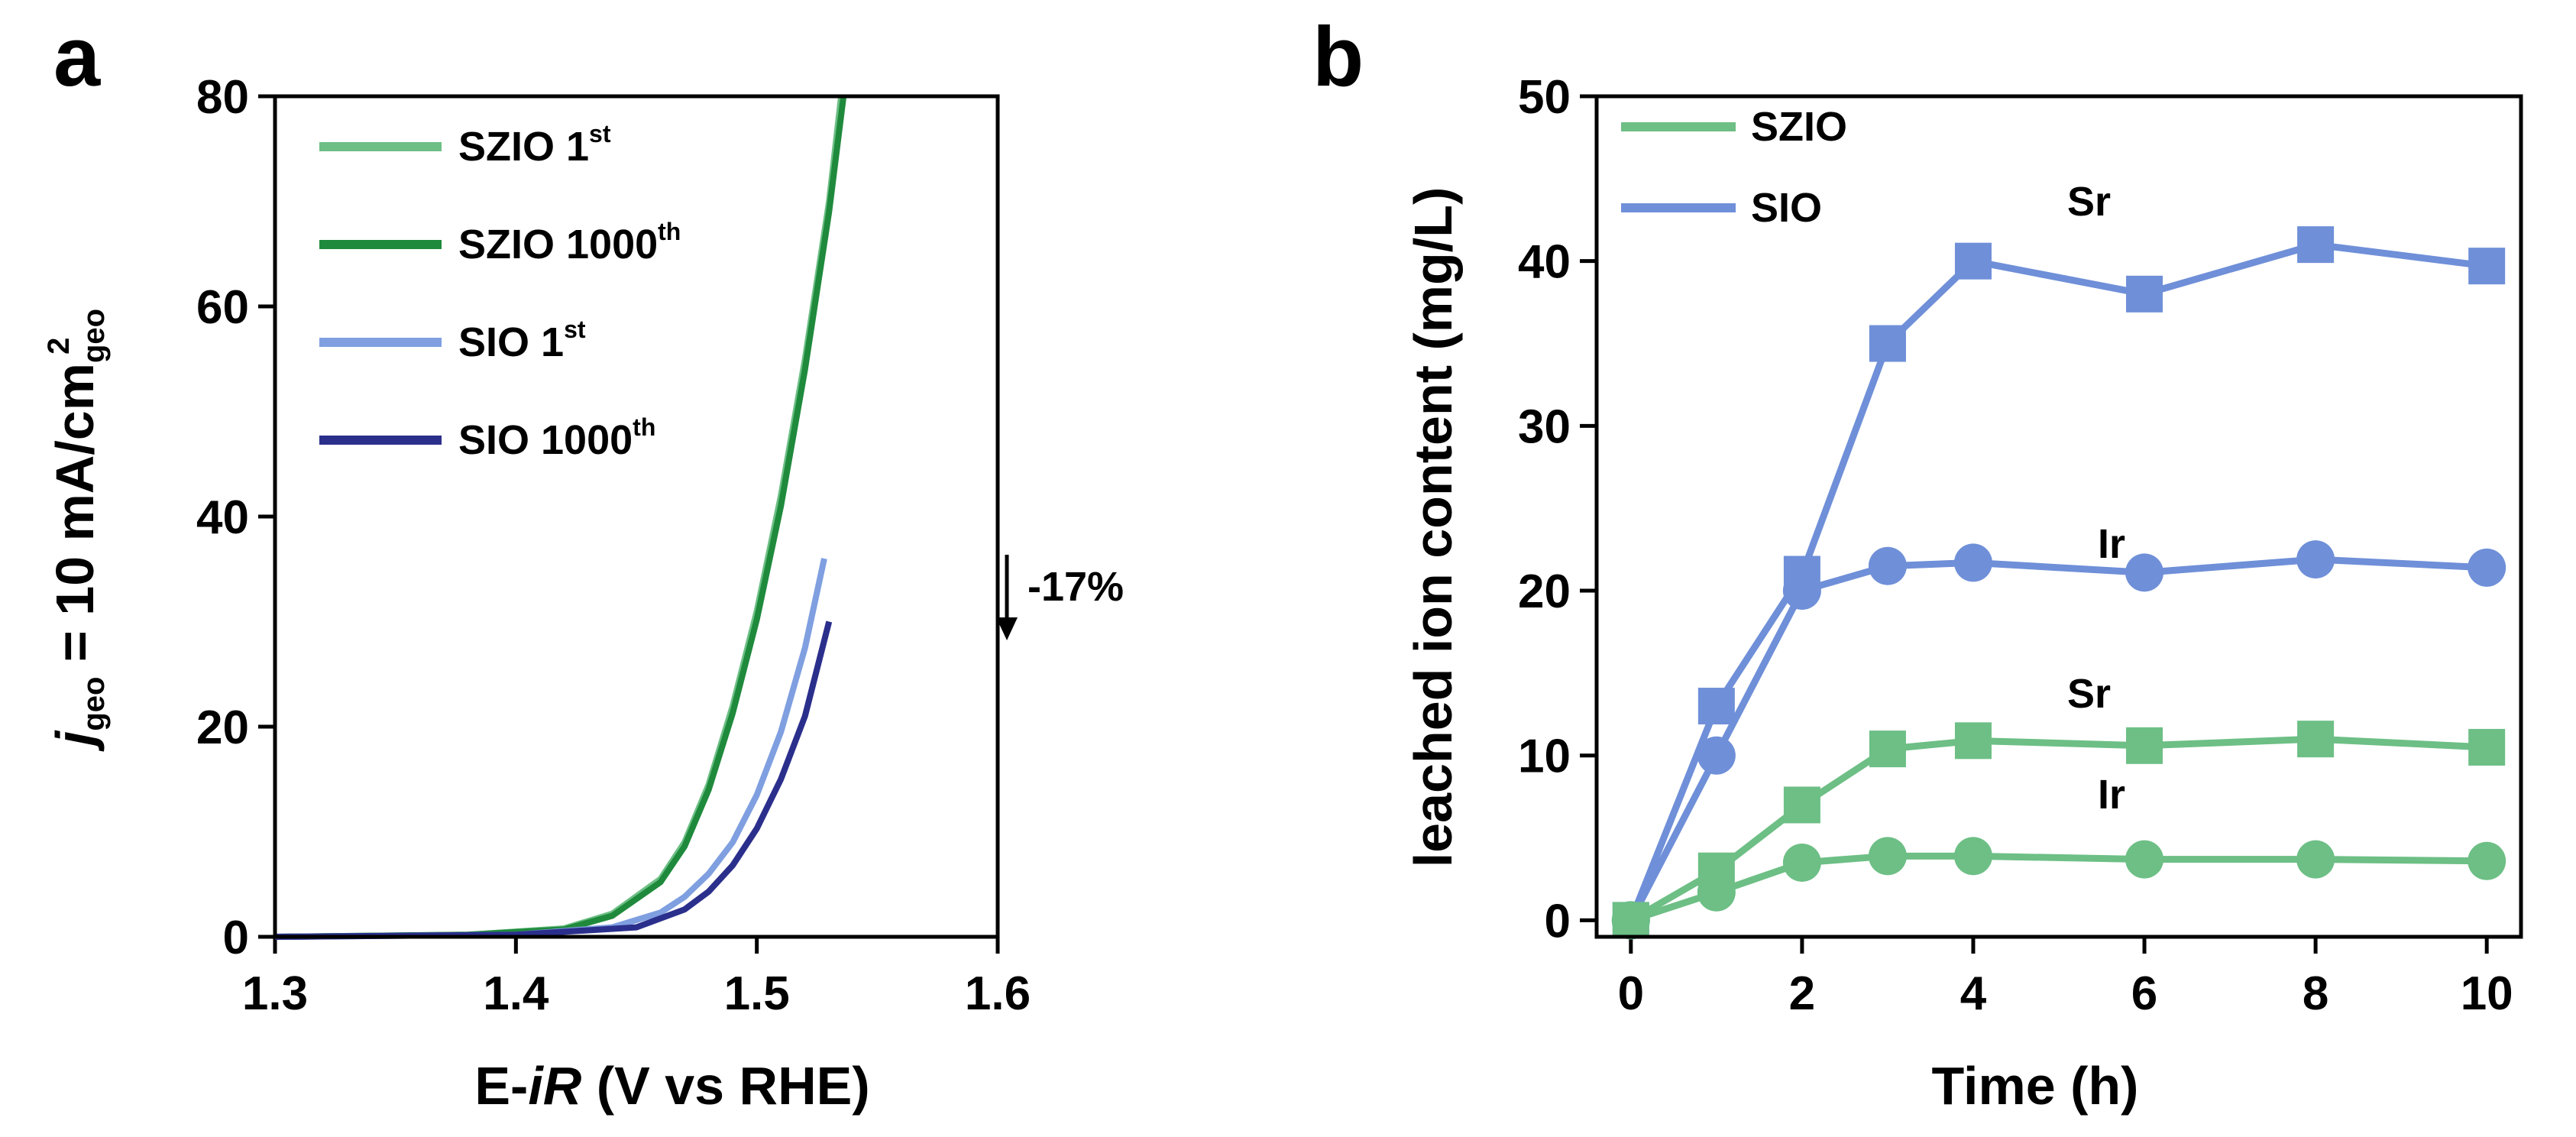 The image size is (2576, 1137). What do you see at coordinates (569, 242) in the screenshot?
I see `a-legend-label-1: SZIO 1000th` at bounding box center [569, 242].